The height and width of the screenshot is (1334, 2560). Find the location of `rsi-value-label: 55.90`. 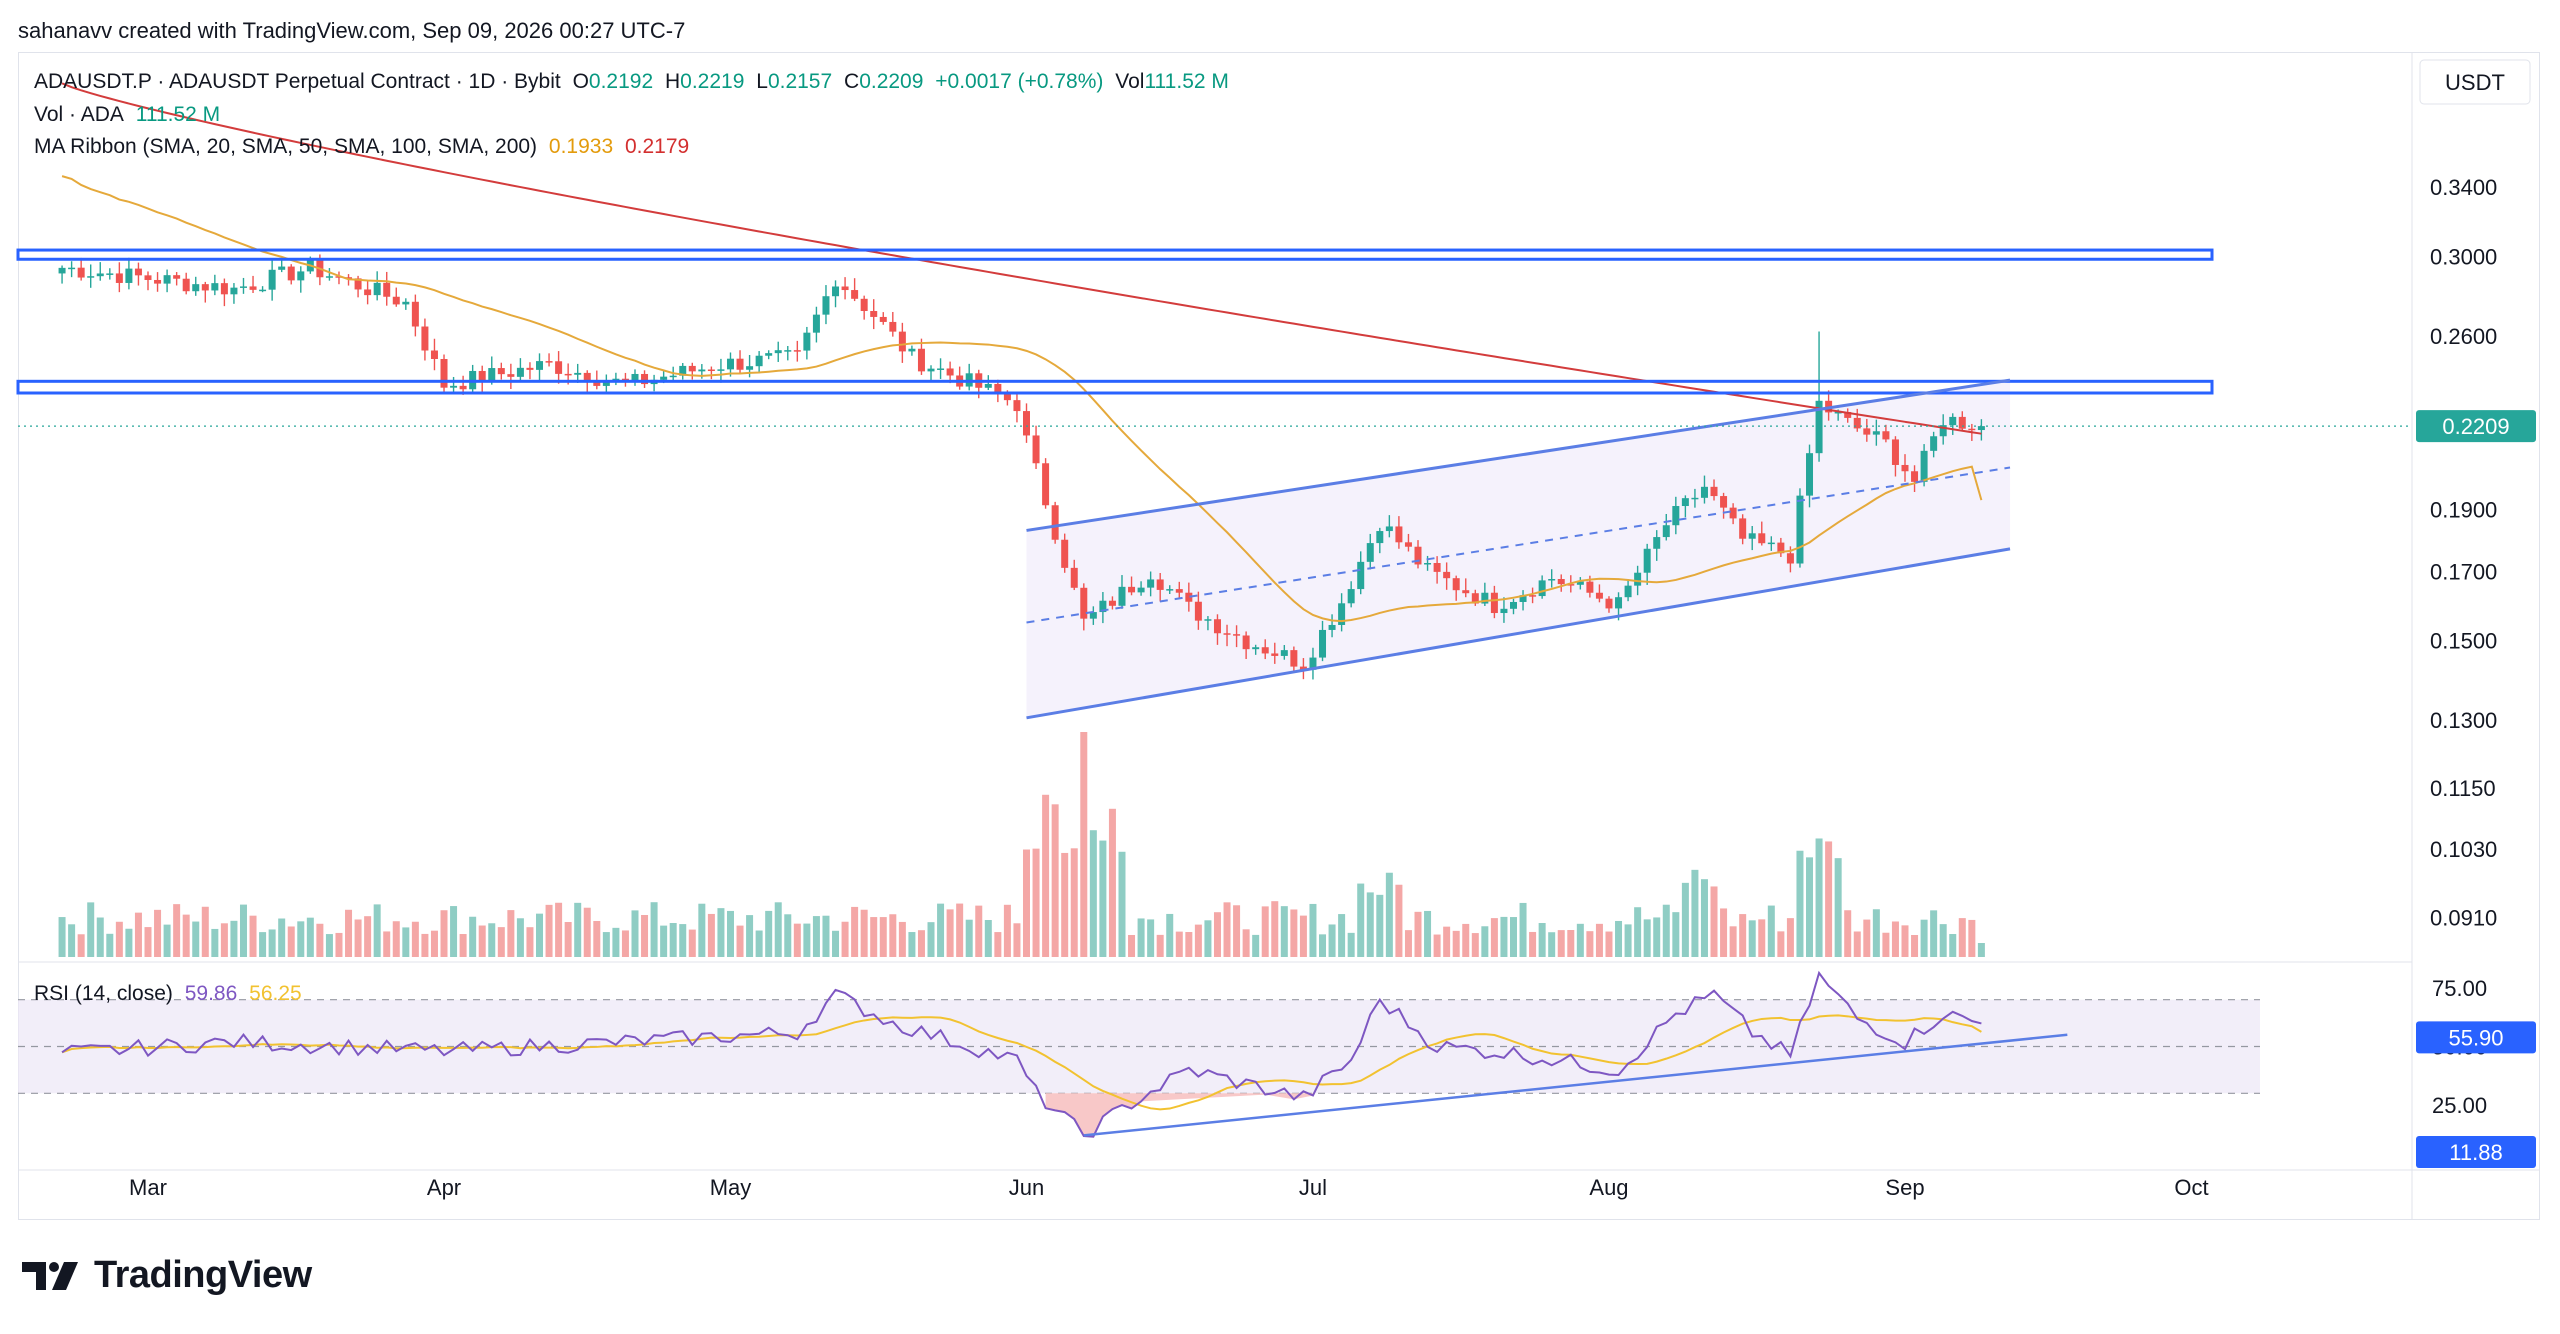

rsi-value-label: 55.90 is located at coordinates (2475, 1037).